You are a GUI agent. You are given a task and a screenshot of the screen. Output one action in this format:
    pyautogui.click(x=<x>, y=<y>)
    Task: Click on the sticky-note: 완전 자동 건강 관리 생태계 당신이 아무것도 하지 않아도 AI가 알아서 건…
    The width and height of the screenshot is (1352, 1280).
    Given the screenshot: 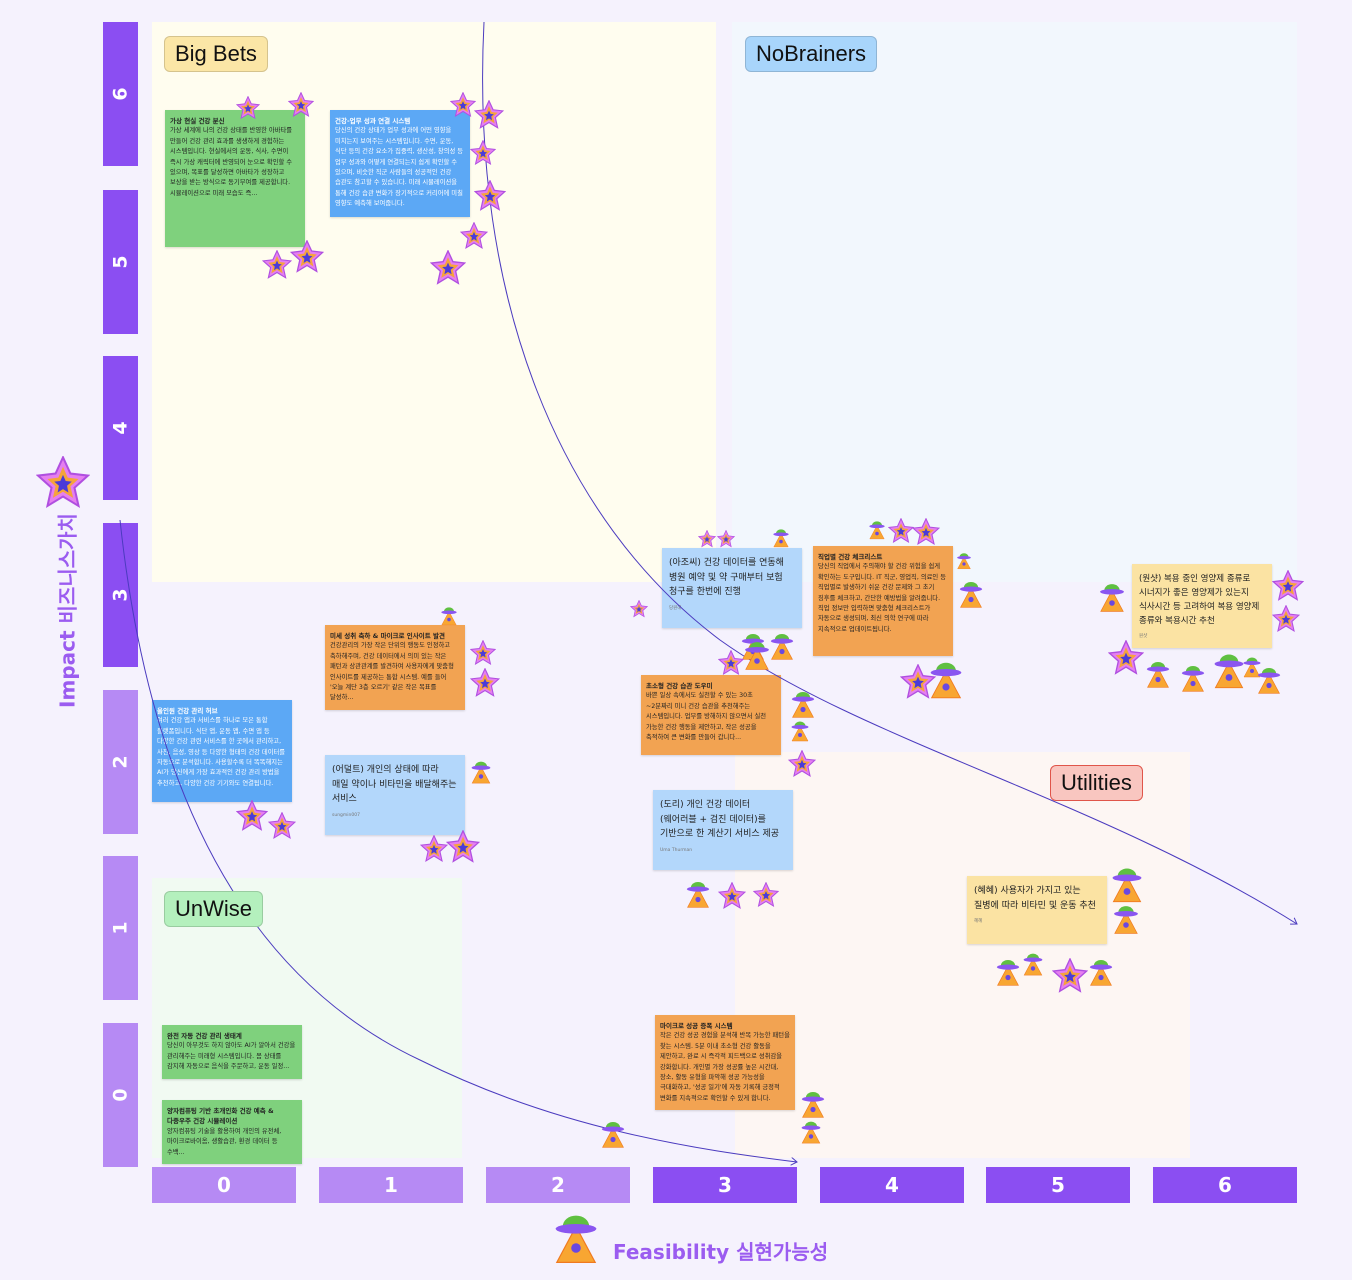 What is the action you would take?
    pyautogui.click(x=232, y=1052)
    